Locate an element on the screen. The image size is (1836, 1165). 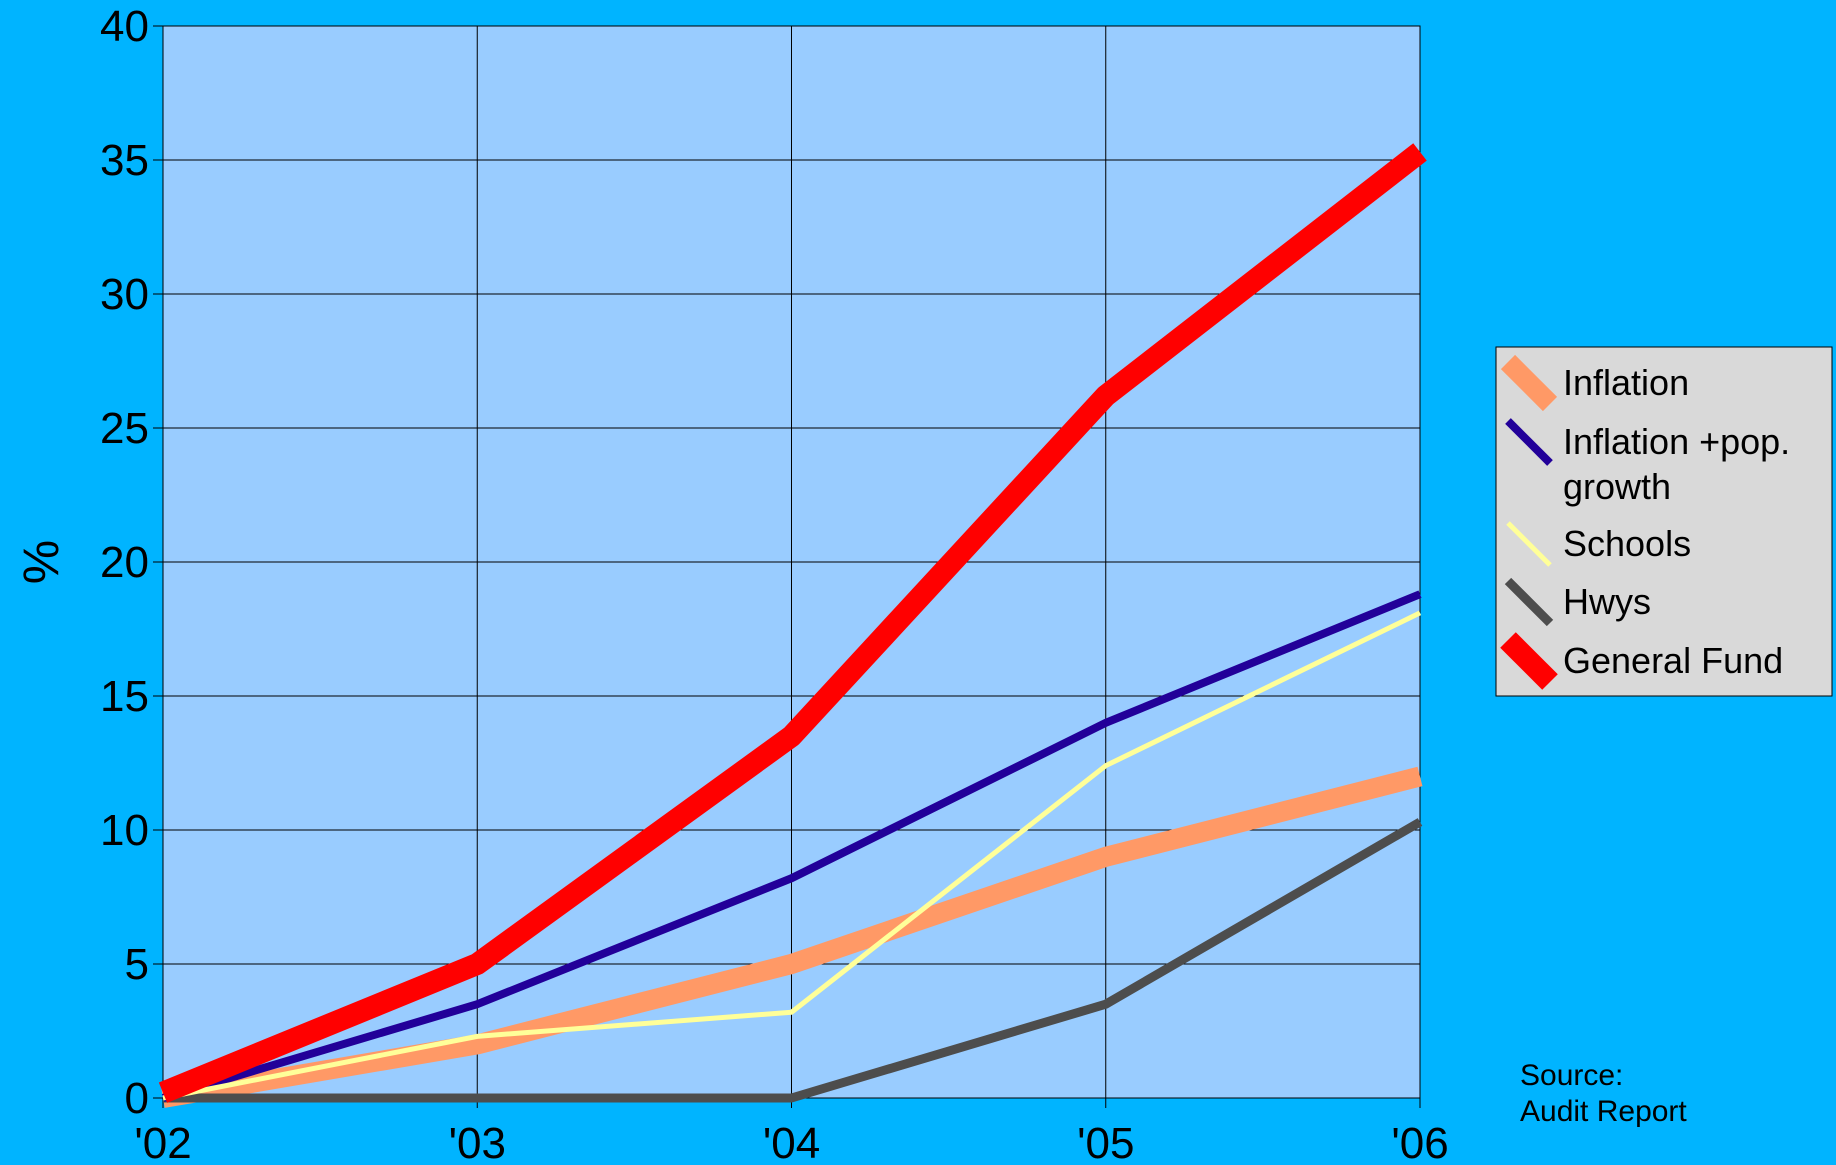
legend-label: Inflation +pop. is located at coordinates (1676, 441).